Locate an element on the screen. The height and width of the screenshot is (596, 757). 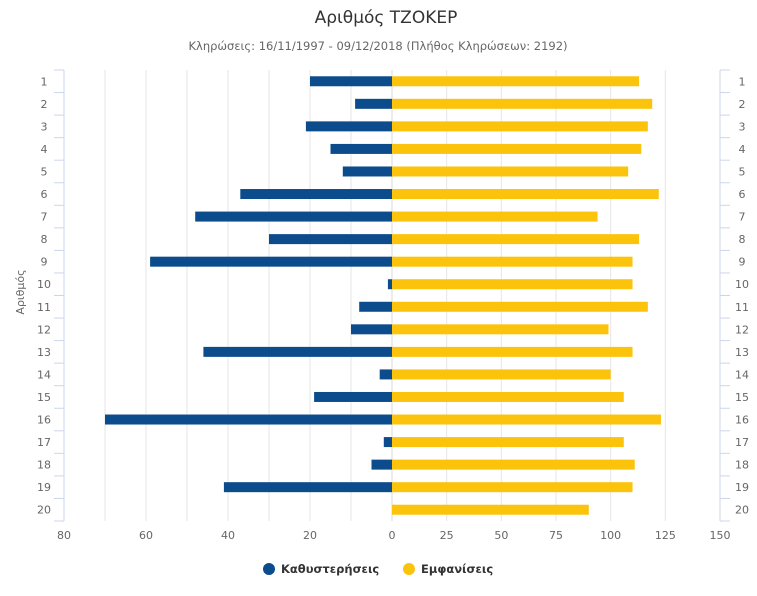
x-tick-left: 40 is located at coordinates (228, 535).